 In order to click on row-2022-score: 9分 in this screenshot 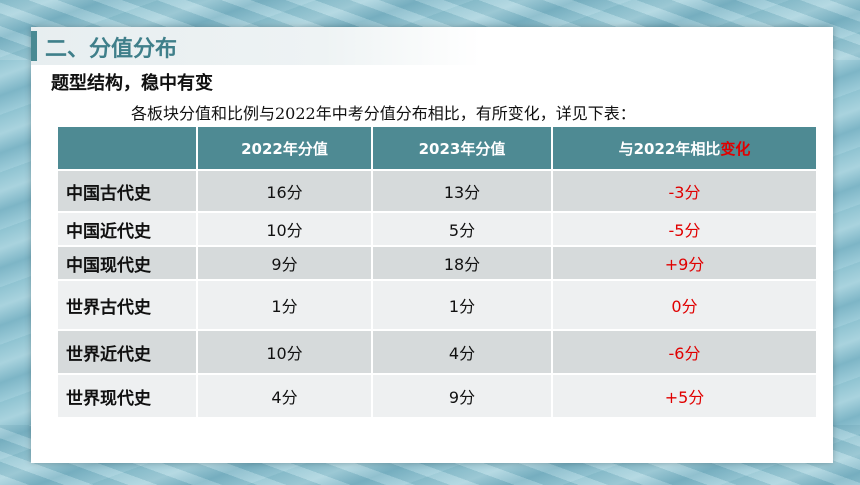, I will do `click(284, 263)`.